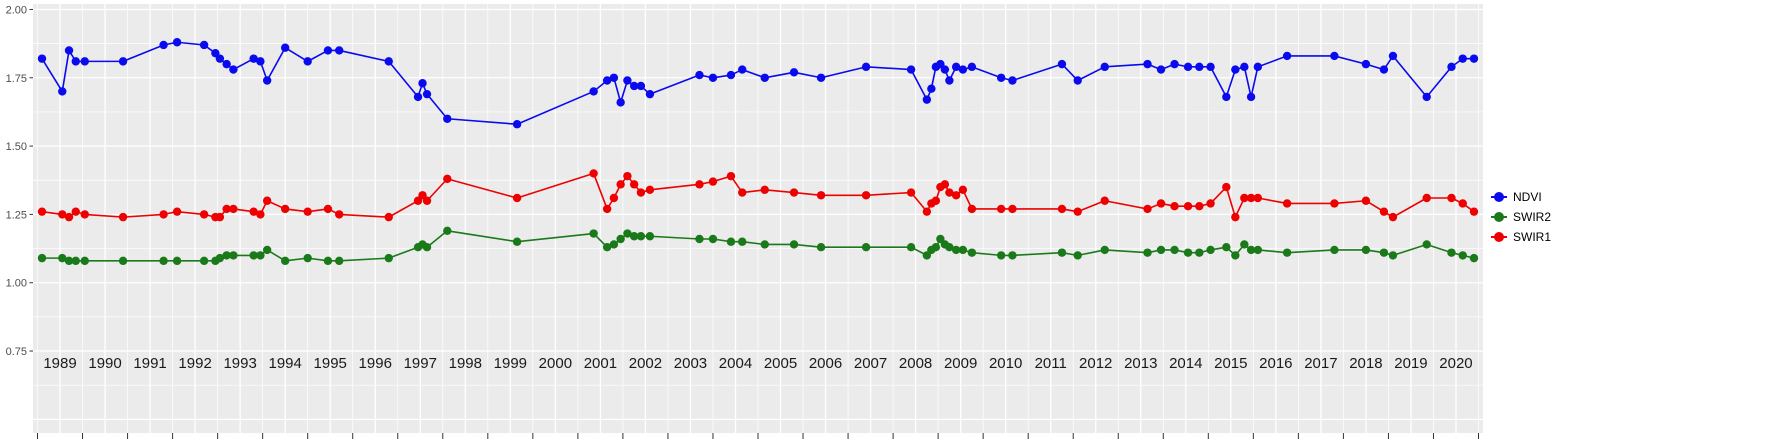 The width and height of the screenshot is (1773, 442). What do you see at coordinates (16, 147) in the screenshot?
I see `y-axis-tick-label: 1.50` at bounding box center [16, 147].